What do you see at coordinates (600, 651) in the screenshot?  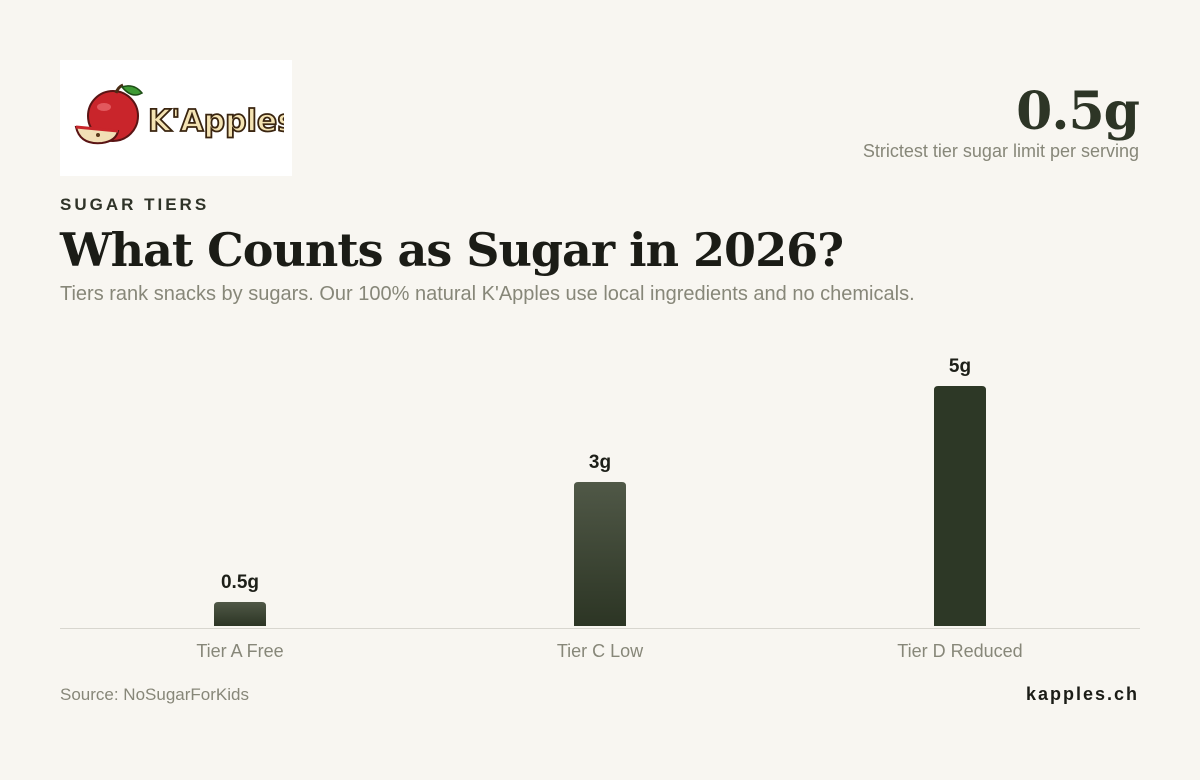 I see `category-tick-label: Tier C Low` at bounding box center [600, 651].